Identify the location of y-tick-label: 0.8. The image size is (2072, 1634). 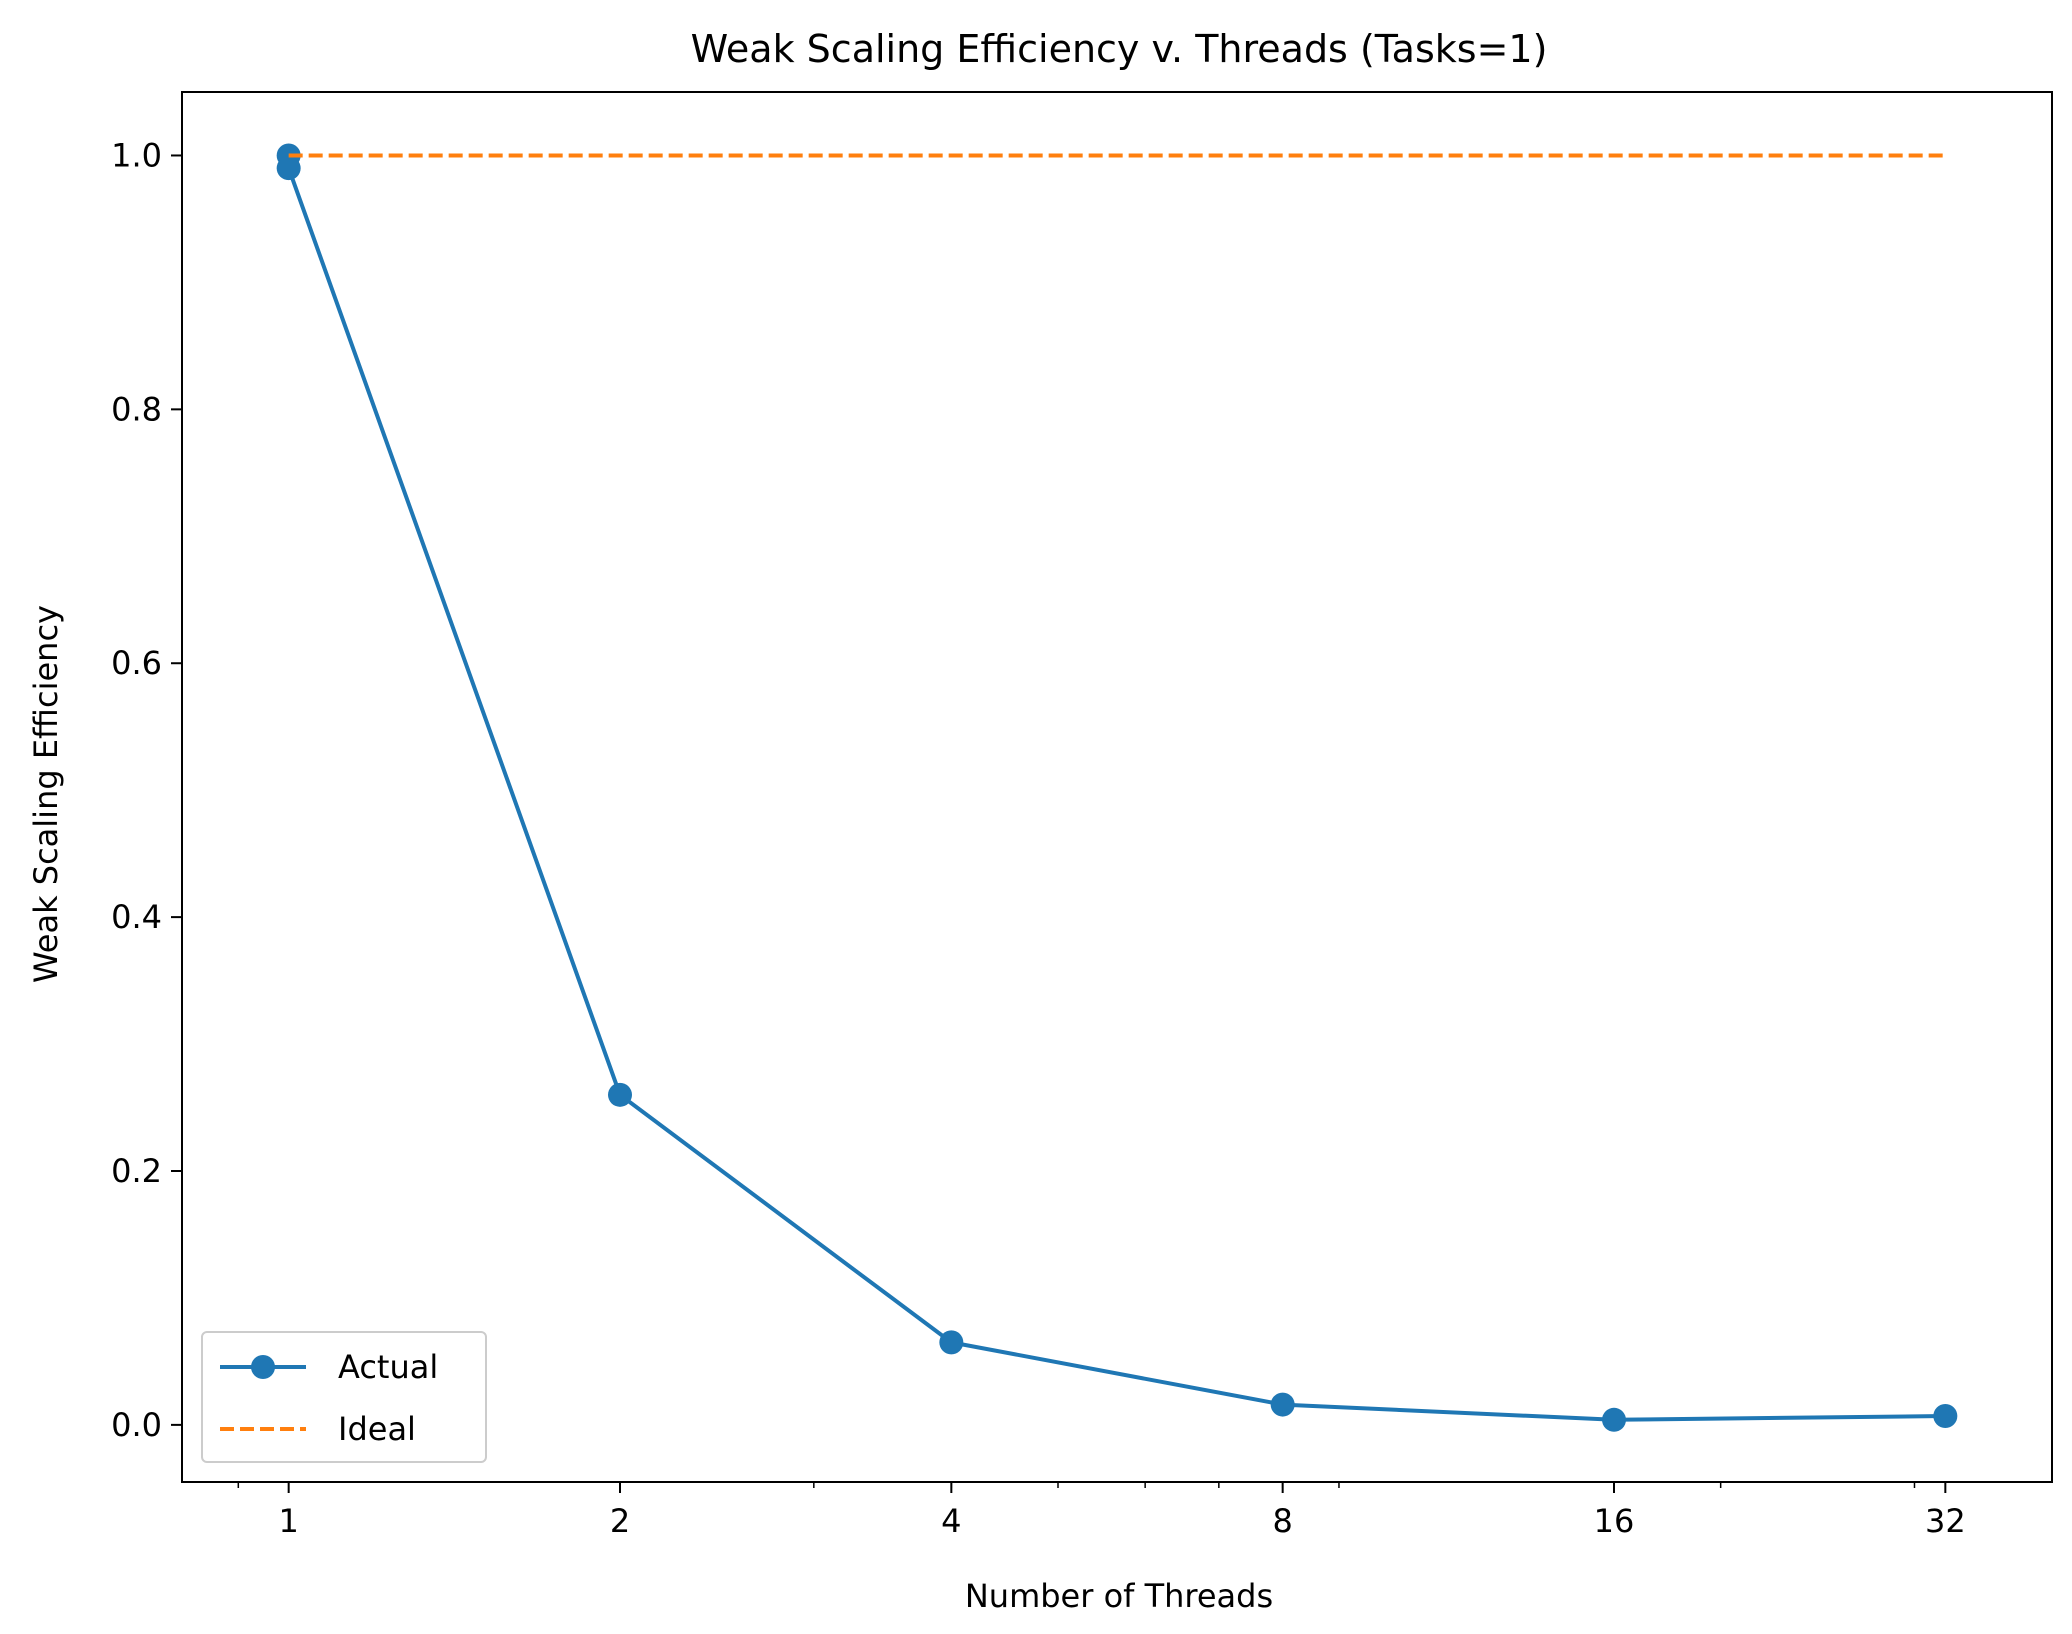
(136, 409).